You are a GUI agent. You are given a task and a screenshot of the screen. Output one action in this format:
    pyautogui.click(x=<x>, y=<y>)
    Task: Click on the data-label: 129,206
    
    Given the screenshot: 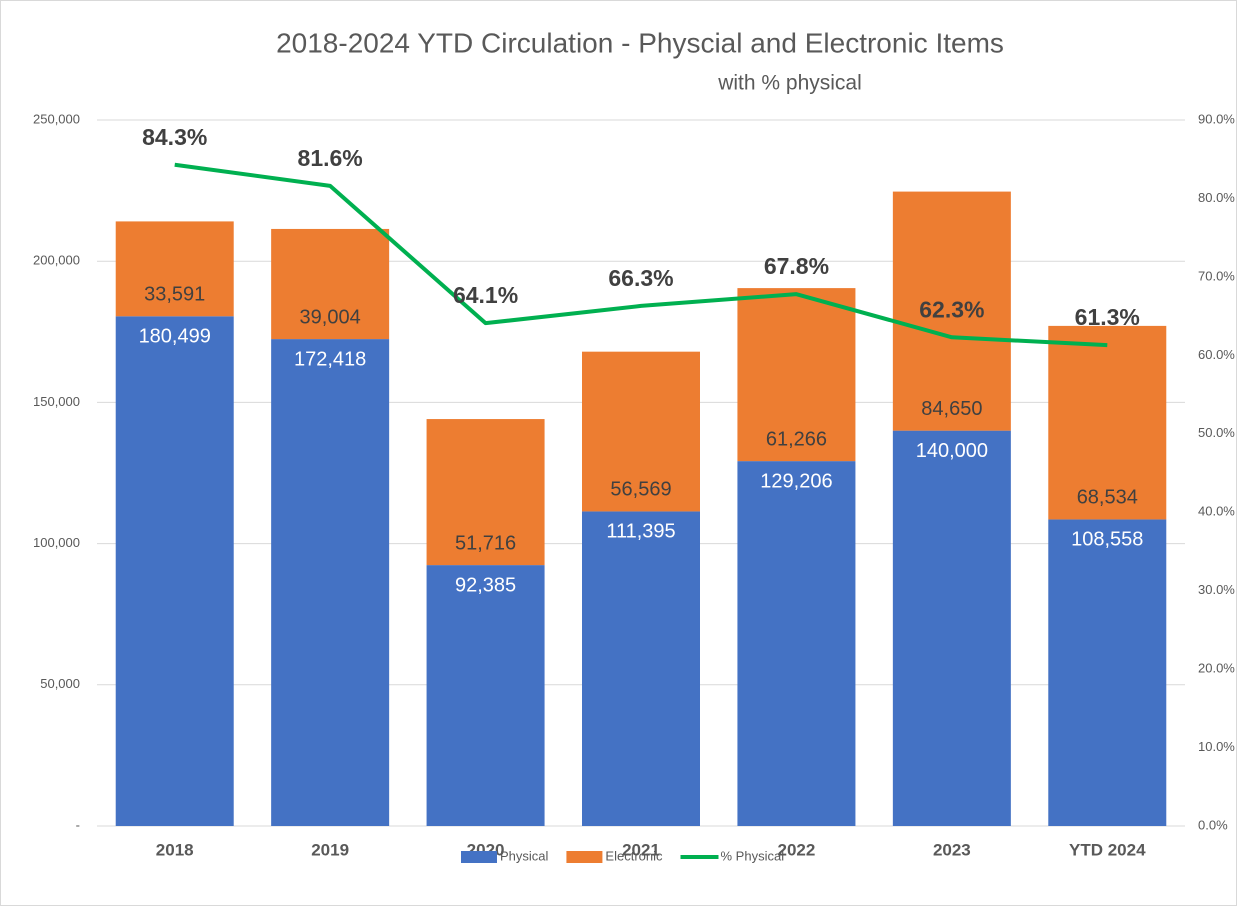 What is the action you would take?
    pyautogui.click(x=796, y=481)
    